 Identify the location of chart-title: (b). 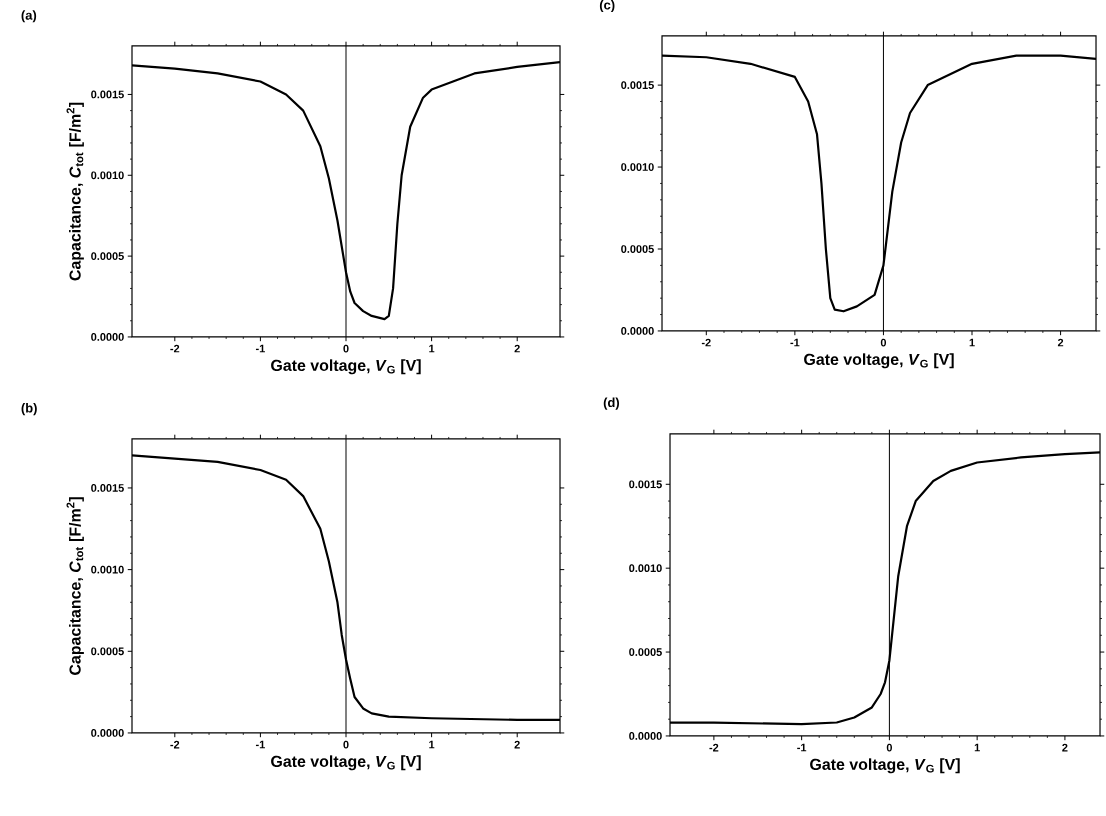
(29, 409).